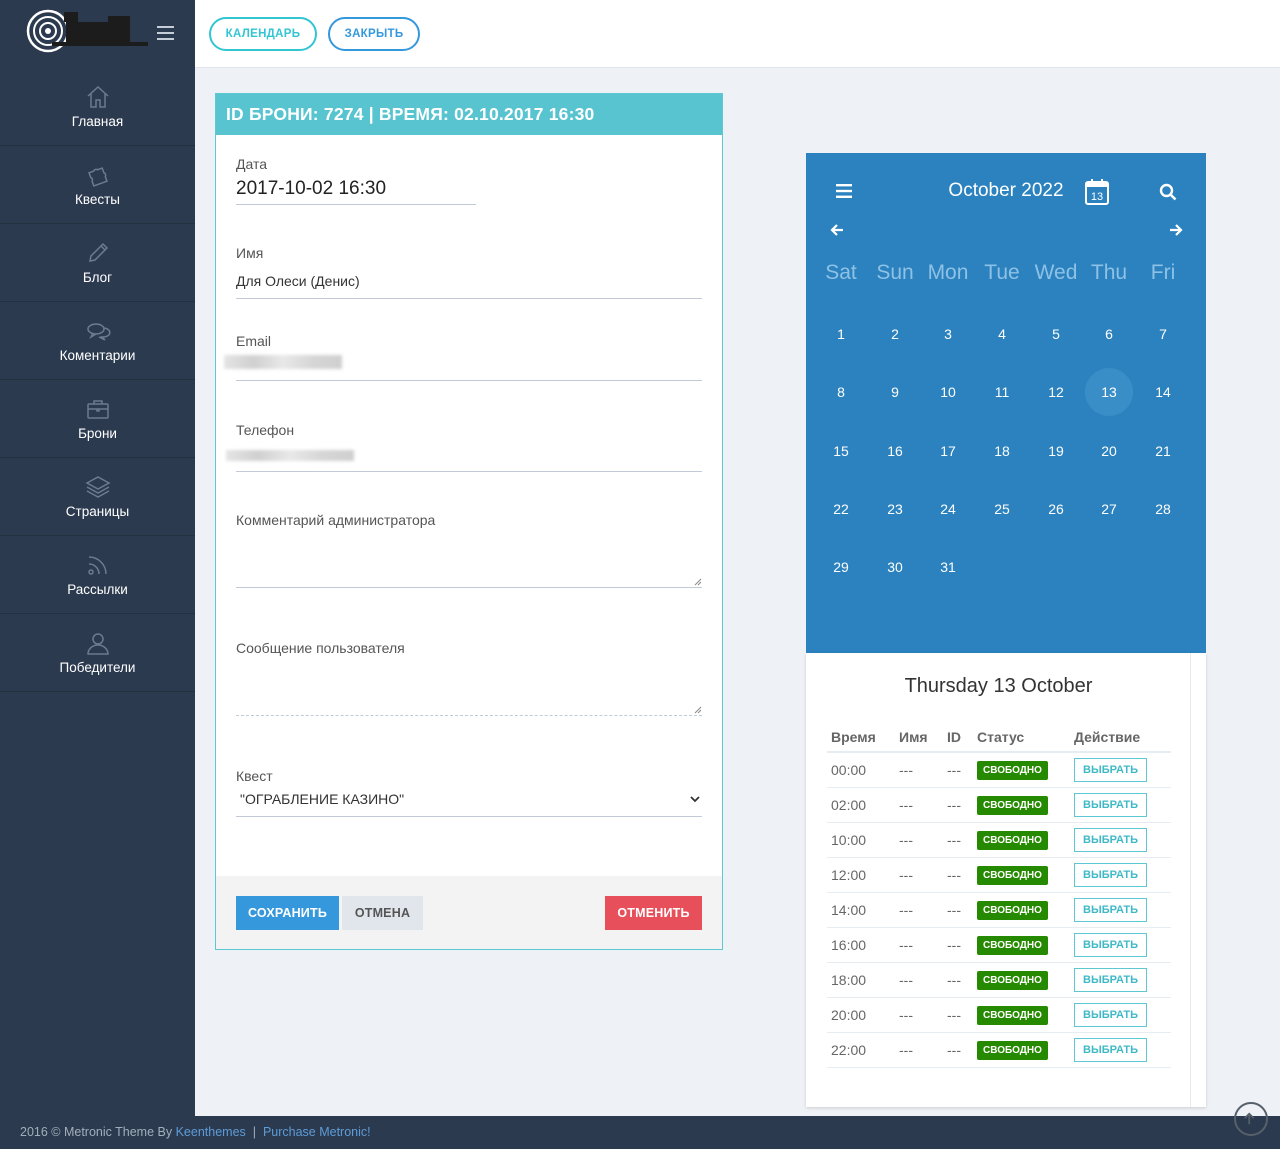 This screenshot has height=1149, width=1280. Describe the element at coordinates (737, 34) in the screenshot. I see `top-header: КАЛЕНДАРЬ ЗАКРЫТЬ` at that location.